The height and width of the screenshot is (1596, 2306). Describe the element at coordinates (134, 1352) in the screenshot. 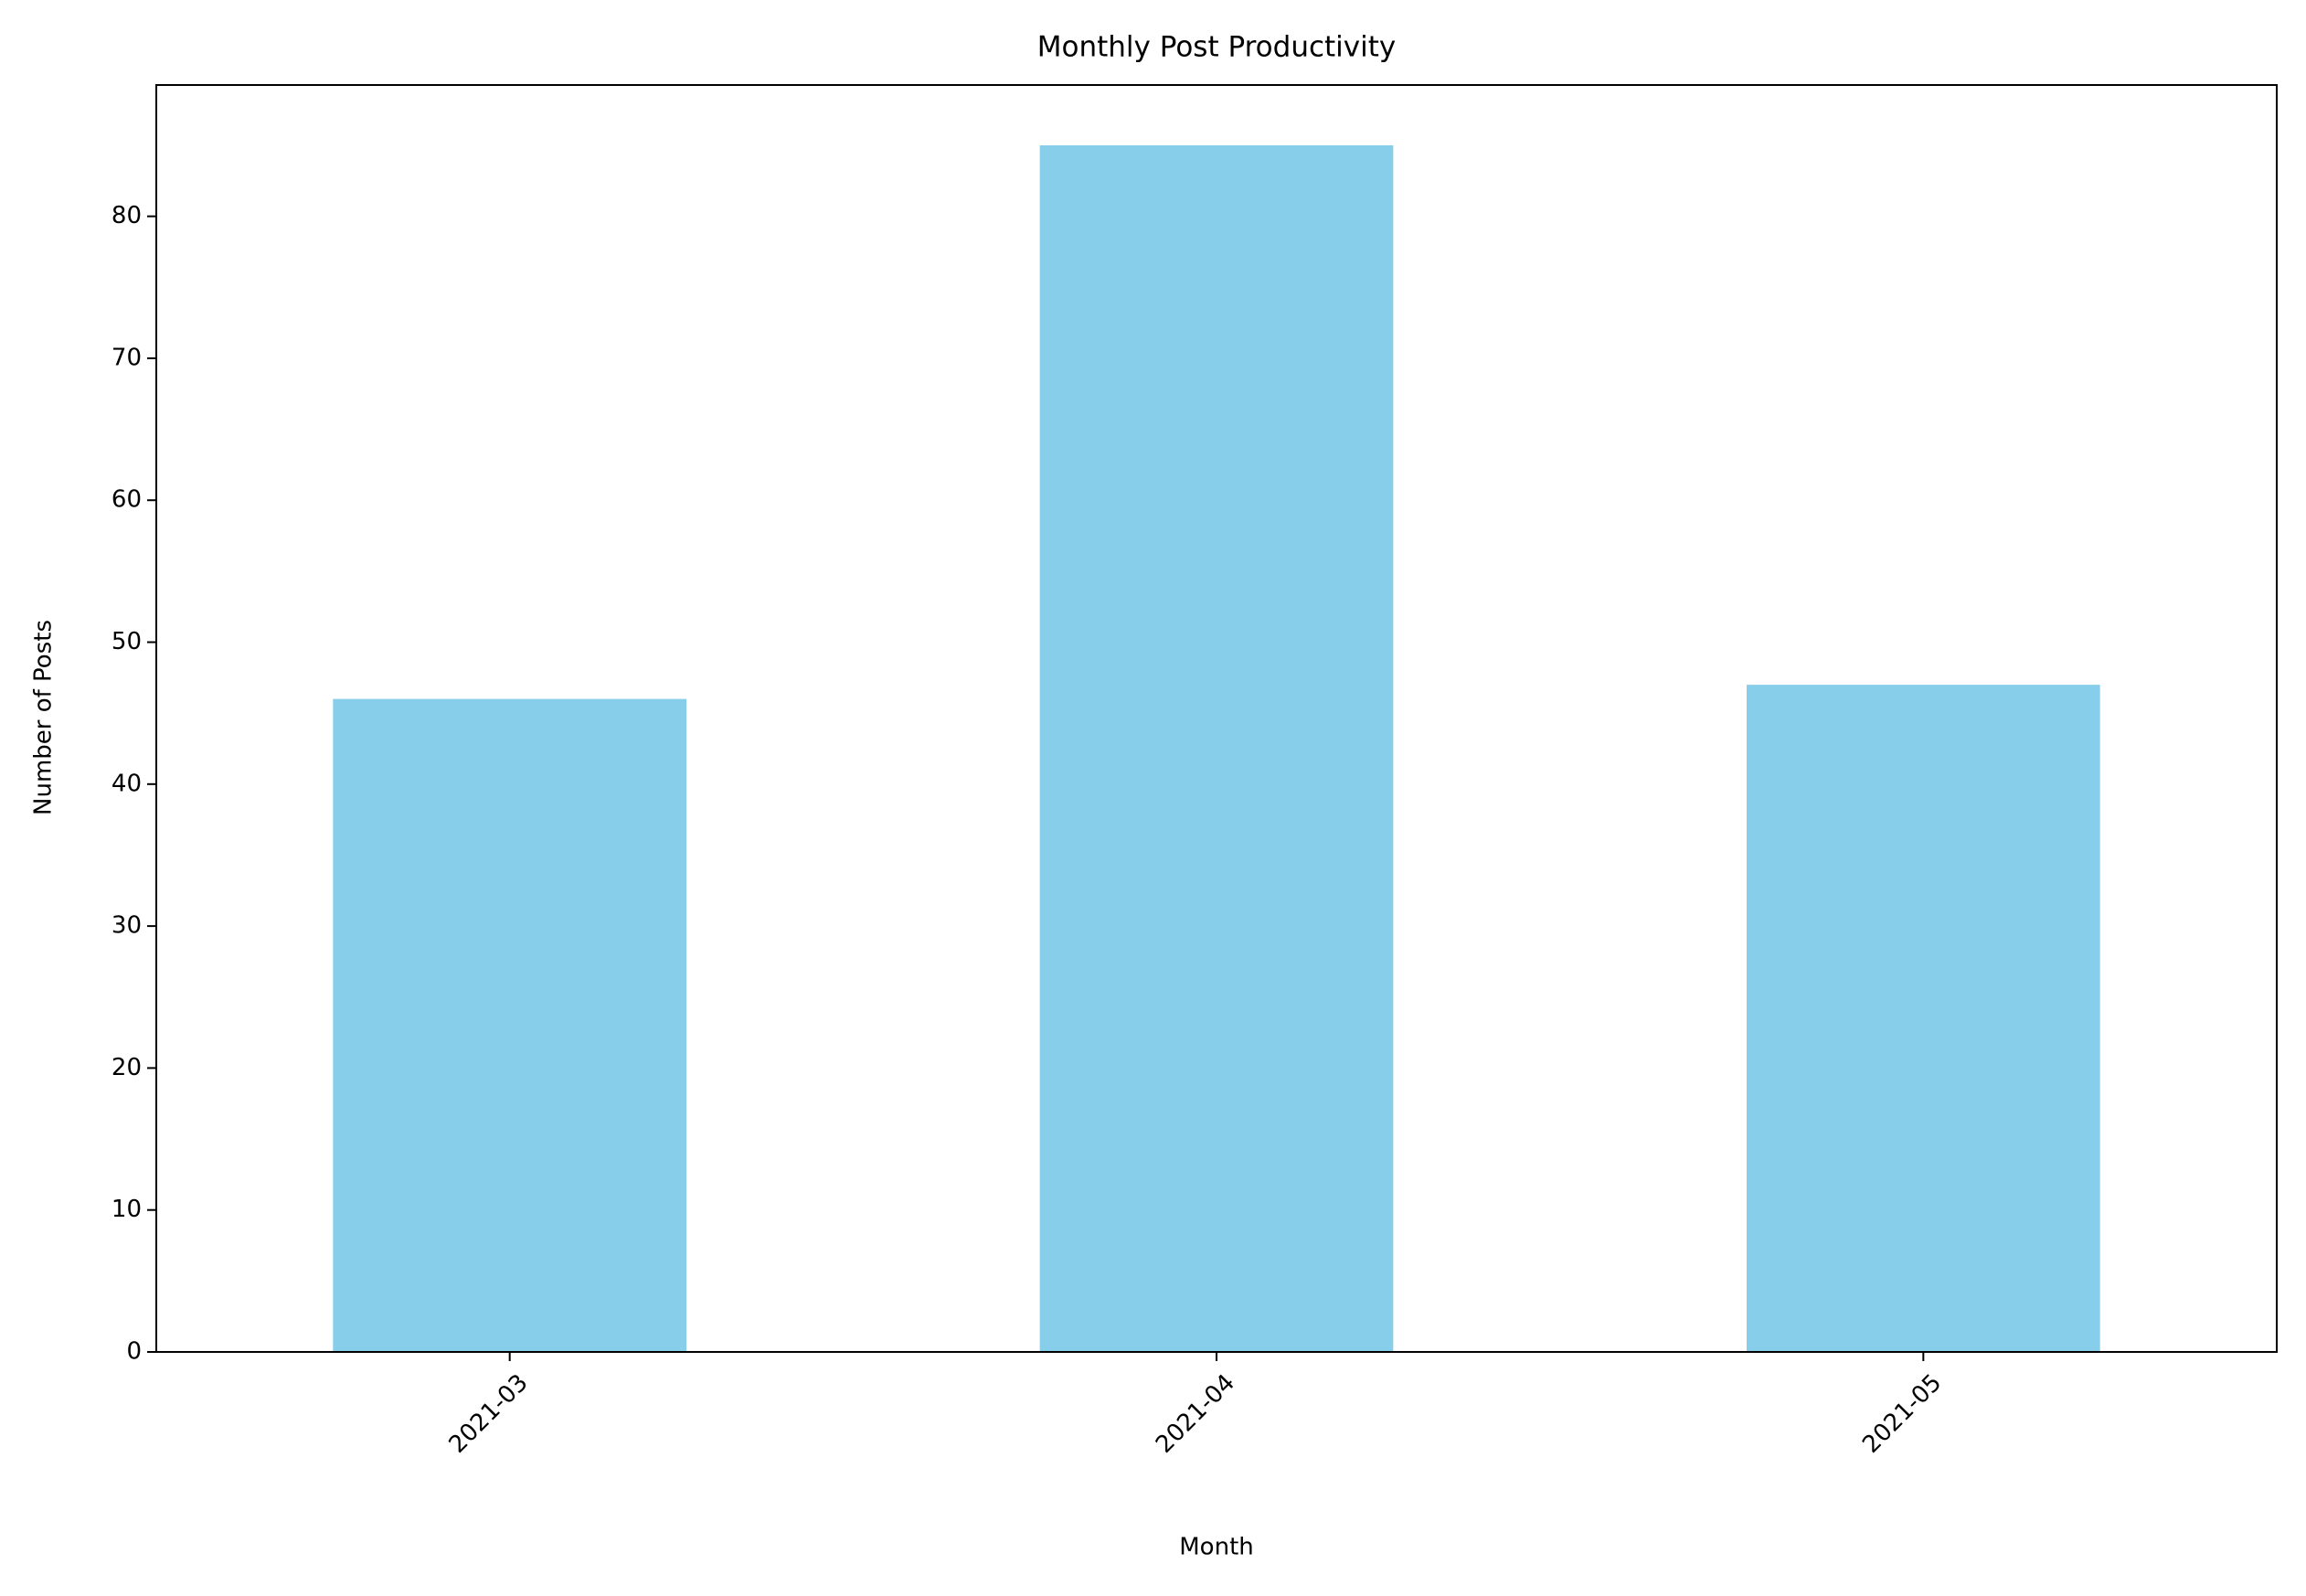

I see `y-tick-label: 0` at that location.